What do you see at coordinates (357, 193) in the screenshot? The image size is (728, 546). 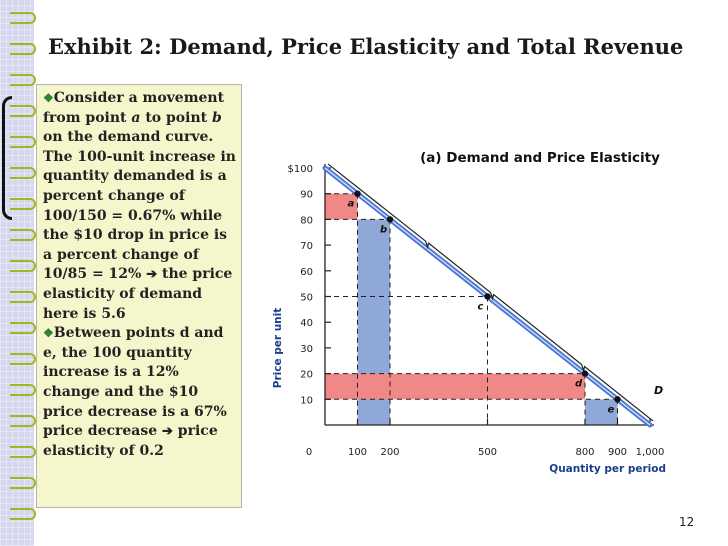 I see `point-a` at bounding box center [357, 193].